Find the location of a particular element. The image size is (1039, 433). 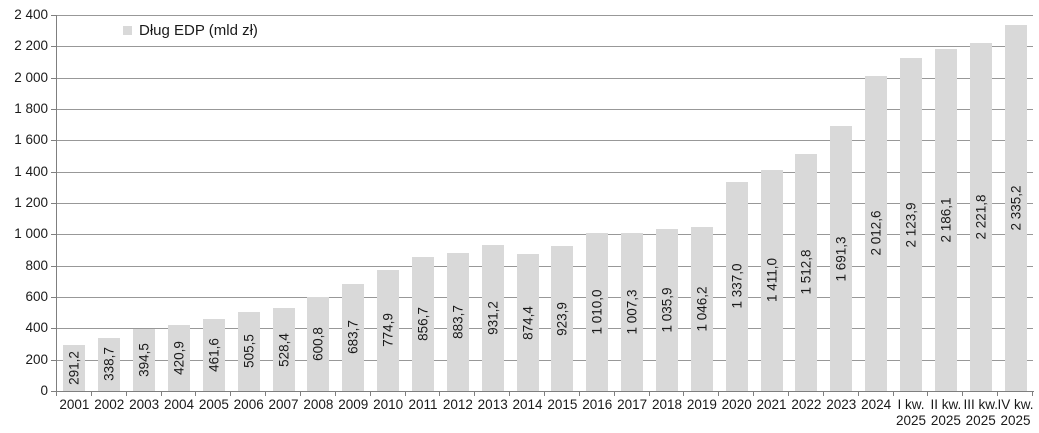

bar-value-label: 528,4 is located at coordinates (284, 349).